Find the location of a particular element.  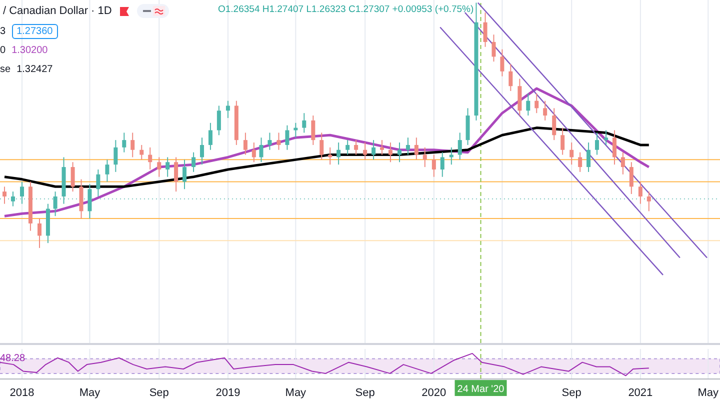

annotation: 48.28 is located at coordinates (13, 358).